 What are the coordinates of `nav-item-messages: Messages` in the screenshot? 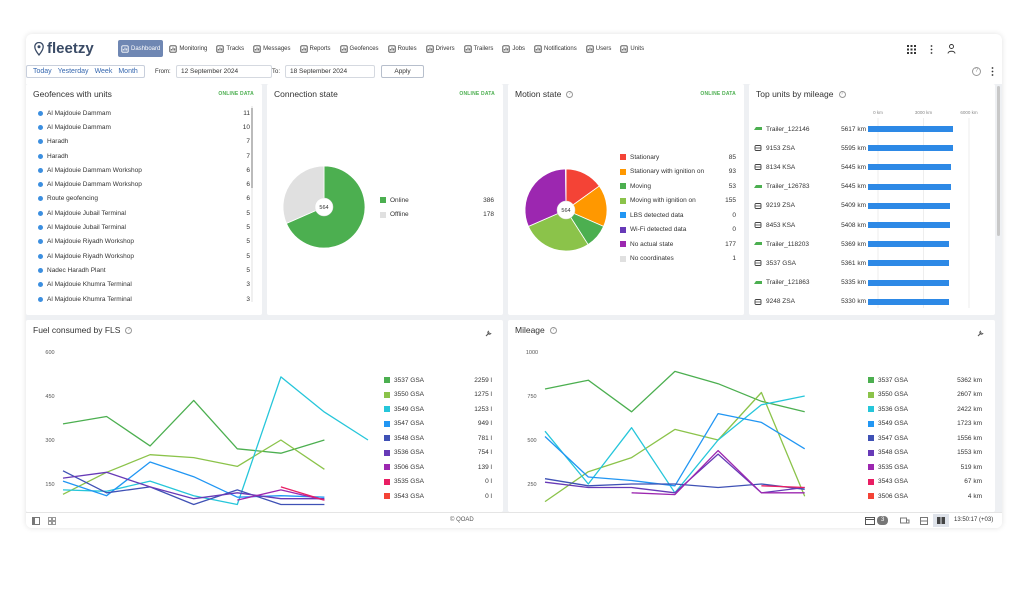 It's located at (271, 48).